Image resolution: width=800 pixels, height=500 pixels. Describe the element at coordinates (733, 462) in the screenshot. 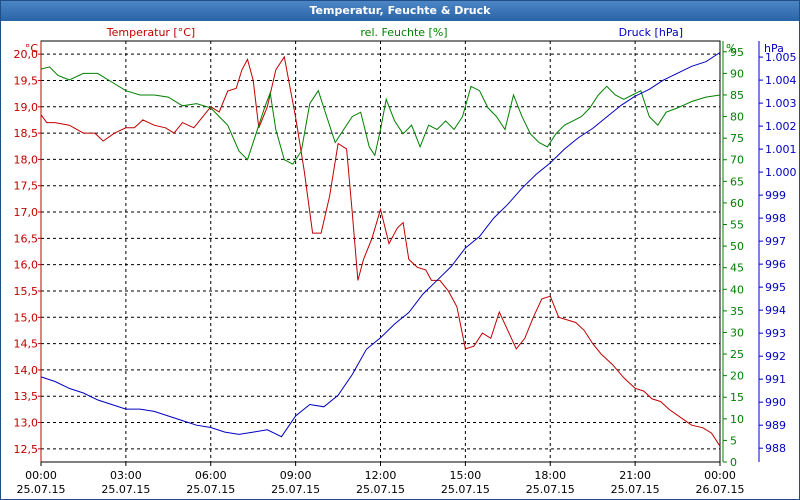

I see `y-humidity-tick-label: 0` at that location.